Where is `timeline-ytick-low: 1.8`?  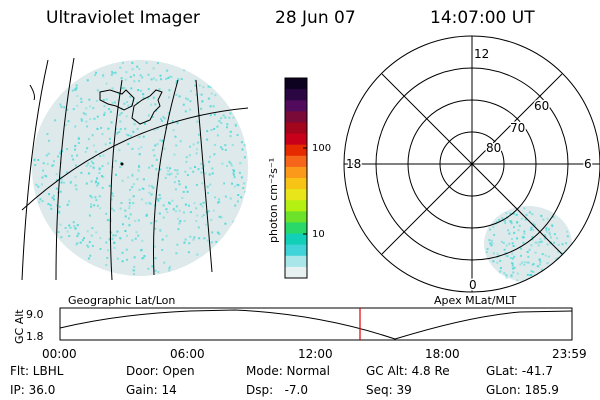
timeline-ytick-low: 1.8 is located at coordinates (35, 336).